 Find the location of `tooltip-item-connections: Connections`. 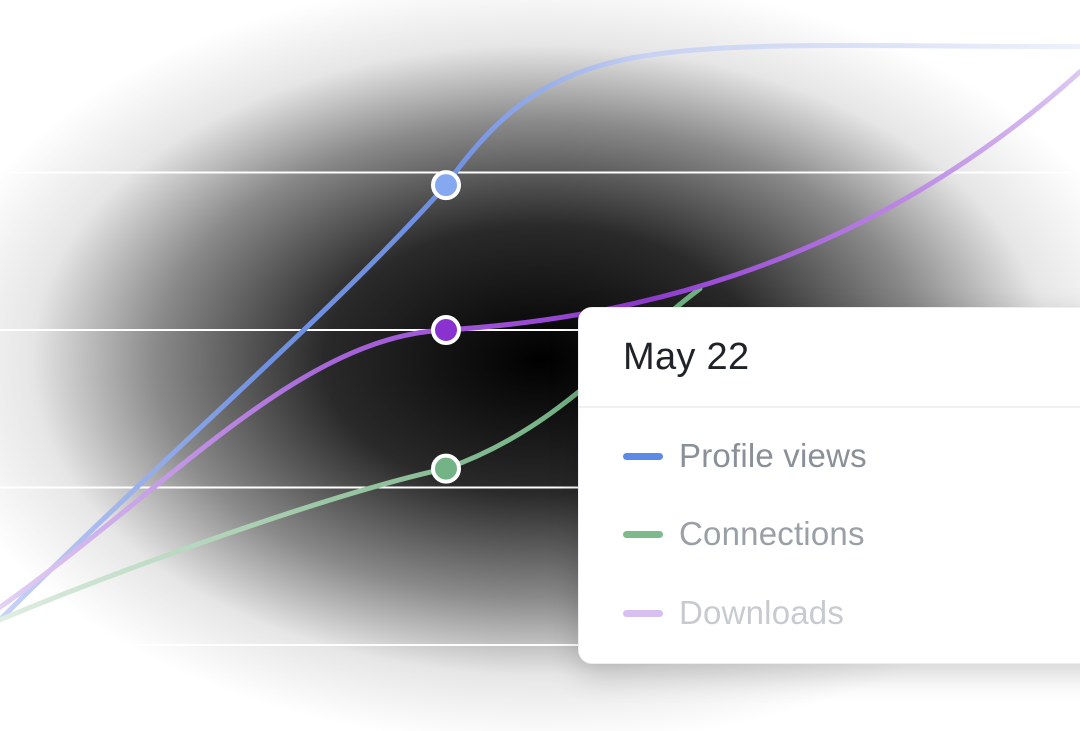

tooltip-item-connections: Connections is located at coordinates (744, 534).